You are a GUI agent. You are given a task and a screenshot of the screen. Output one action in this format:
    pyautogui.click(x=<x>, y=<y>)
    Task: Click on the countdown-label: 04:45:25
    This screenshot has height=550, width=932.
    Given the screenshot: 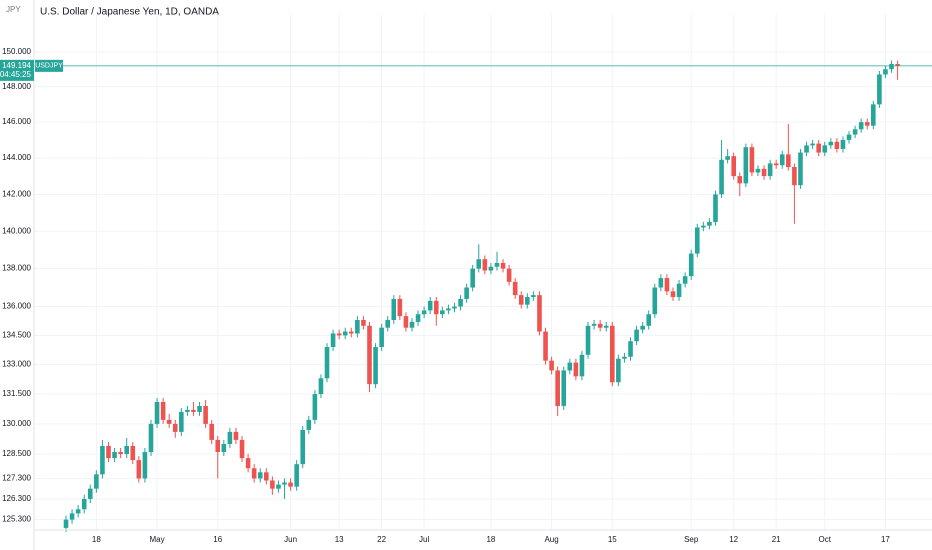 What is the action you would take?
    pyautogui.click(x=16, y=74)
    